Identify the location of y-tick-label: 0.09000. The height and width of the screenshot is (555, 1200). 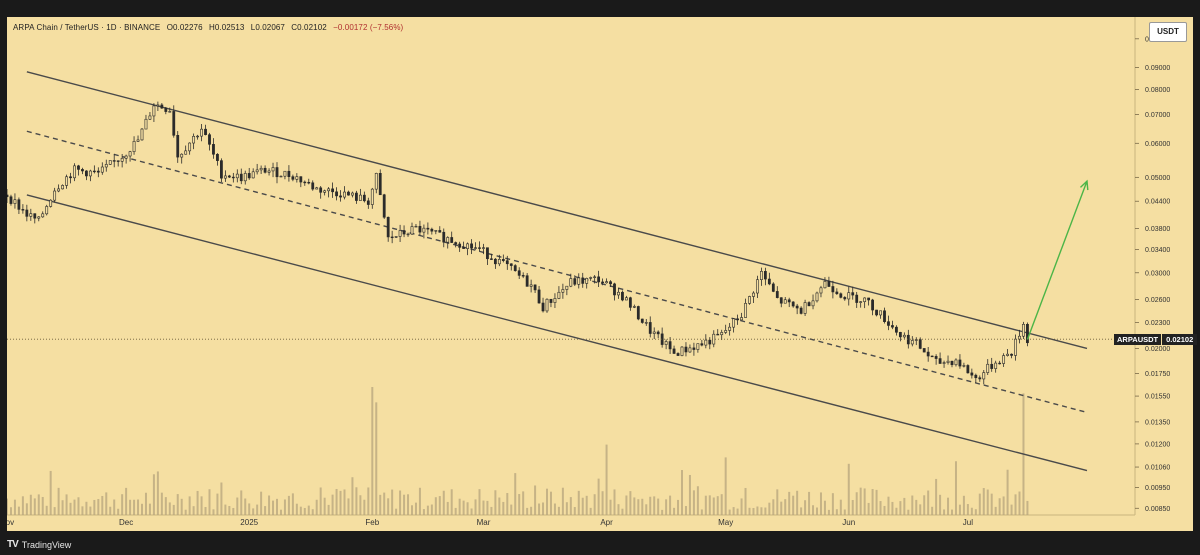
(1157, 68).